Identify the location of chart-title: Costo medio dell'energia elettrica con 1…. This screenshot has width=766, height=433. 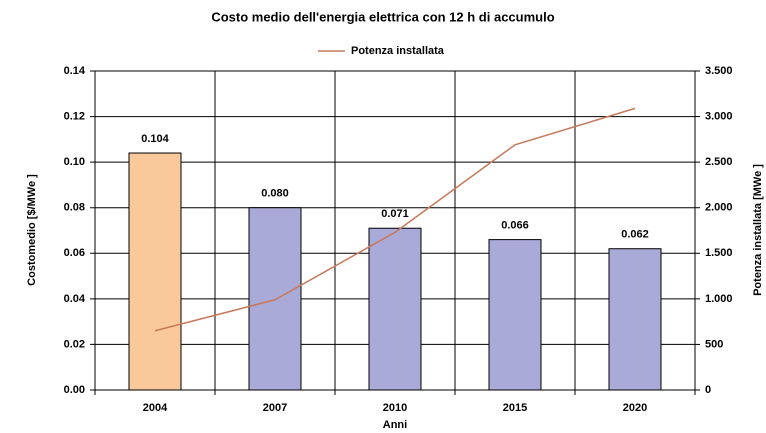
(382, 16).